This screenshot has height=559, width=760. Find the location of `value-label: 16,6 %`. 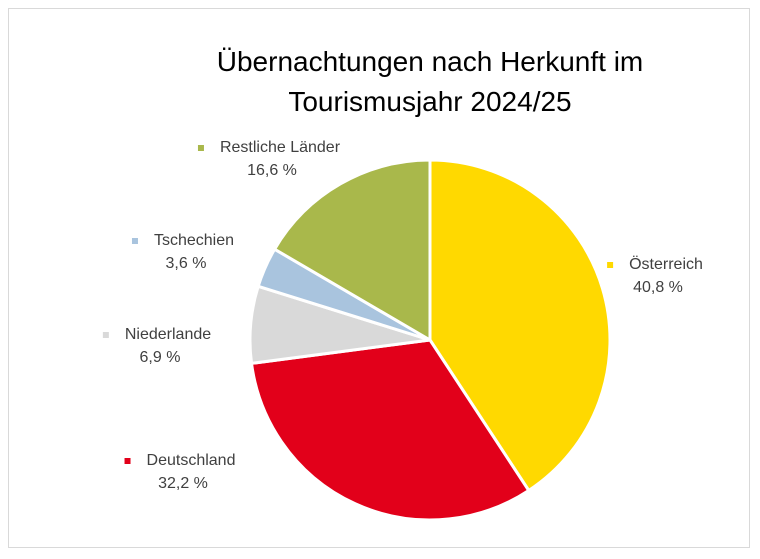

value-label: 16,6 % is located at coordinates (272, 170).